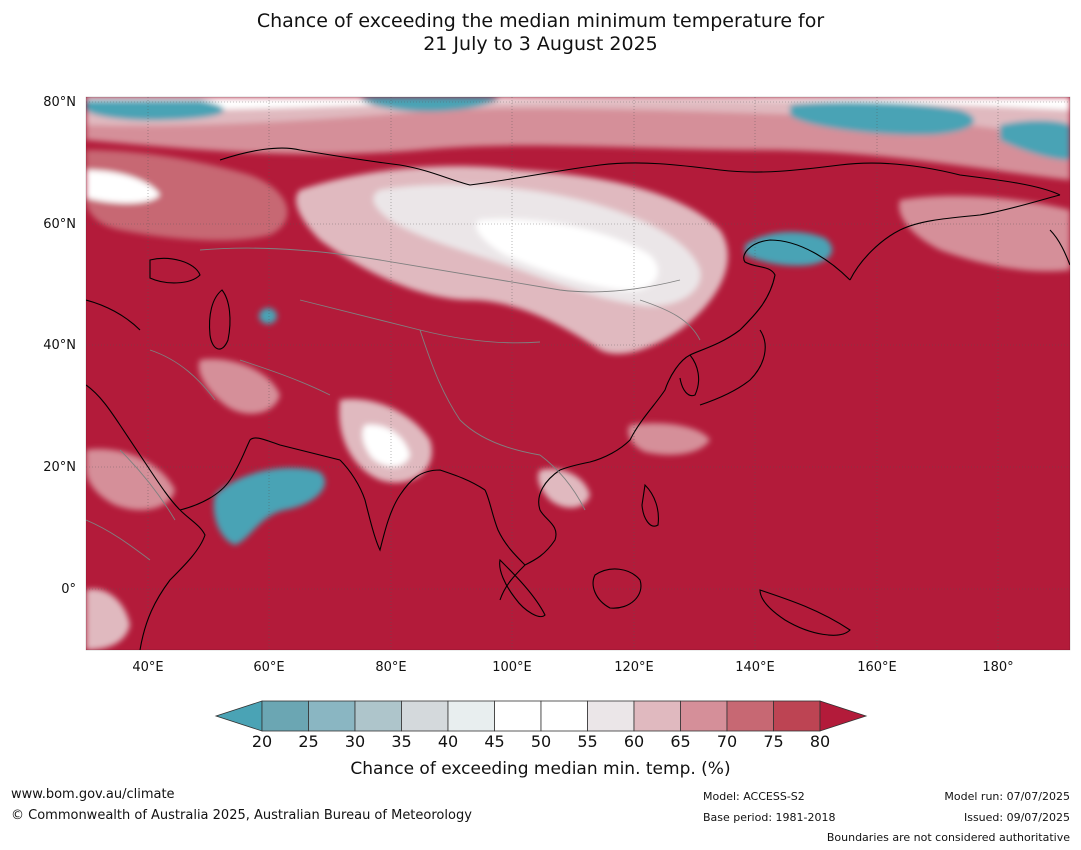 The height and width of the screenshot is (850, 1081). What do you see at coordinates (148, 667) in the screenshot?
I see `lon-label-40e: 40°E` at bounding box center [148, 667].